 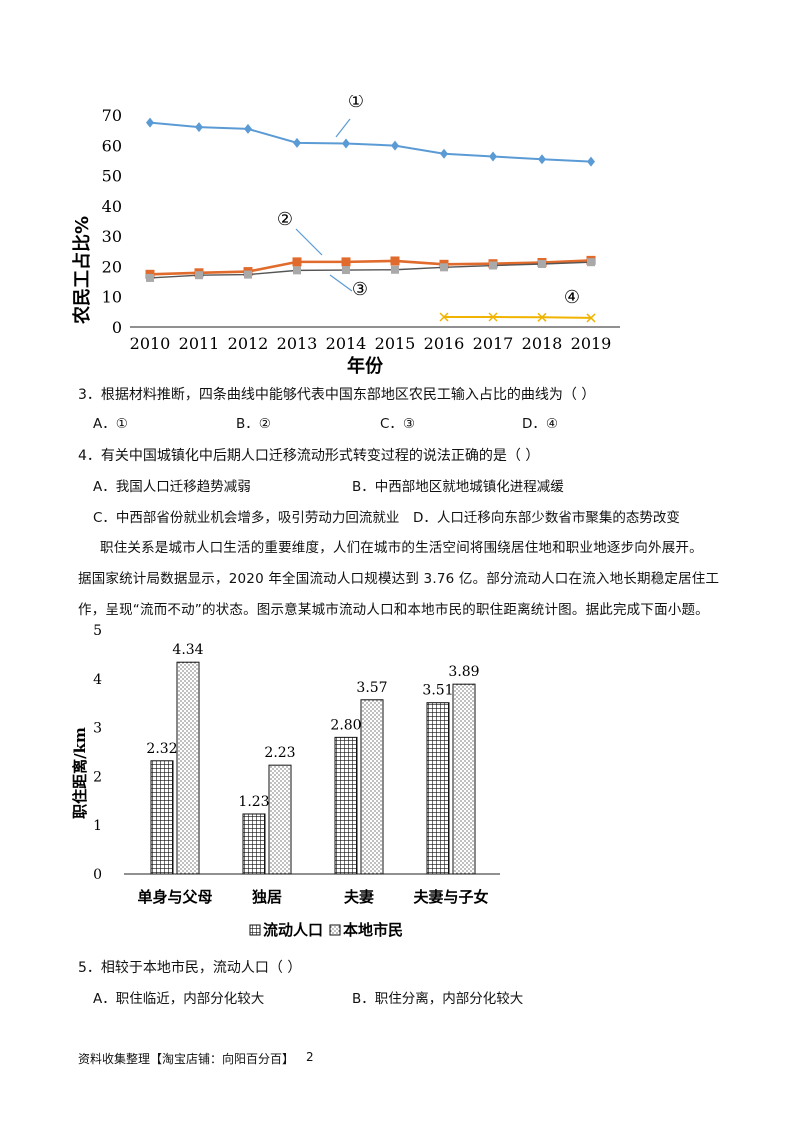 I want to click on x-tick-label: 2019, so click(x=591, y=343).